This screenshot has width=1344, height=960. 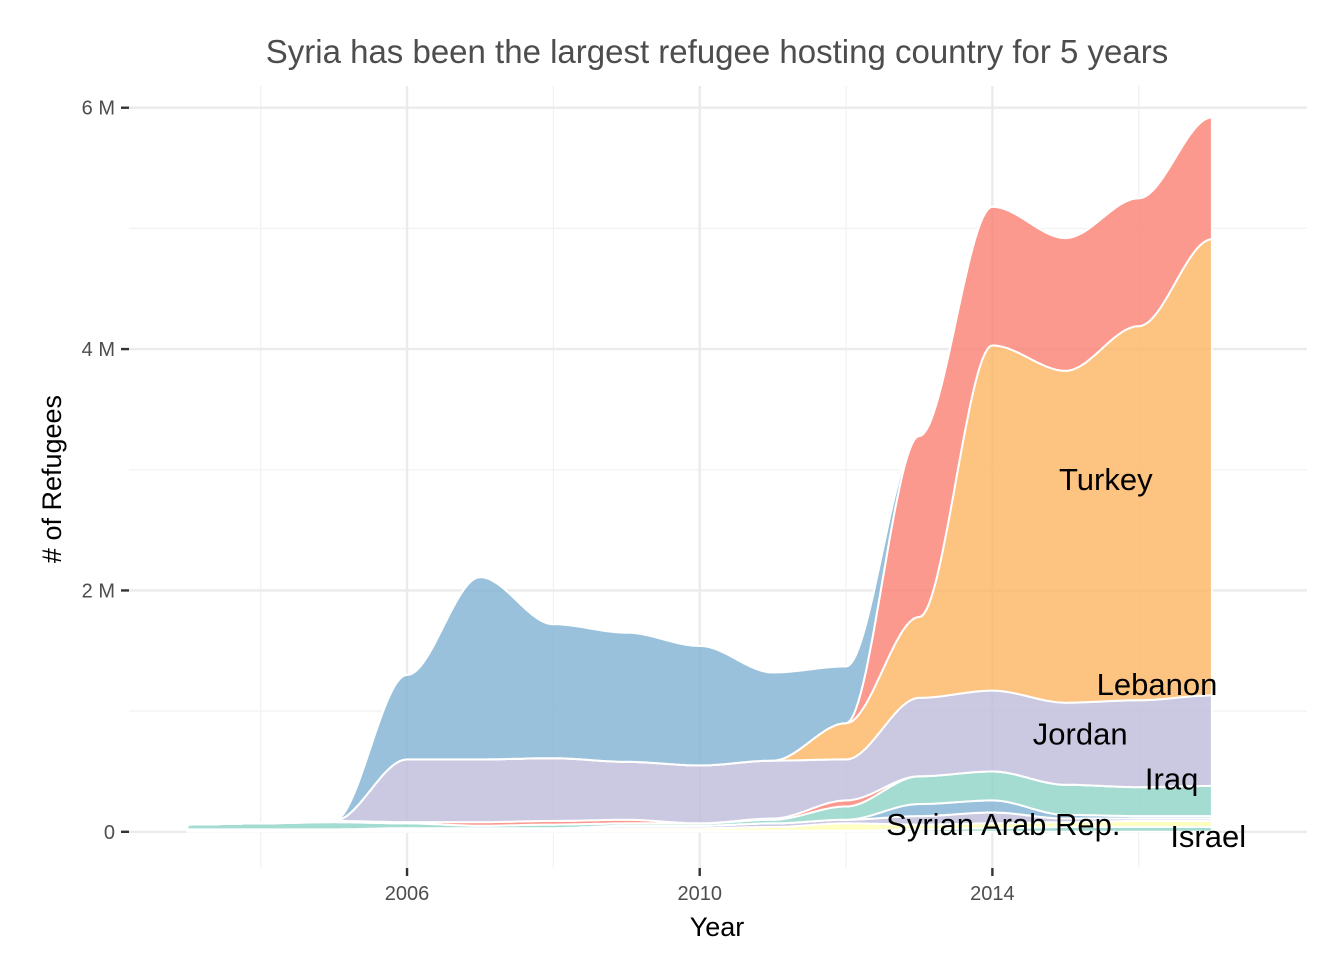 I want to click on x-axis-title: Year, so click(x=717, y=927).